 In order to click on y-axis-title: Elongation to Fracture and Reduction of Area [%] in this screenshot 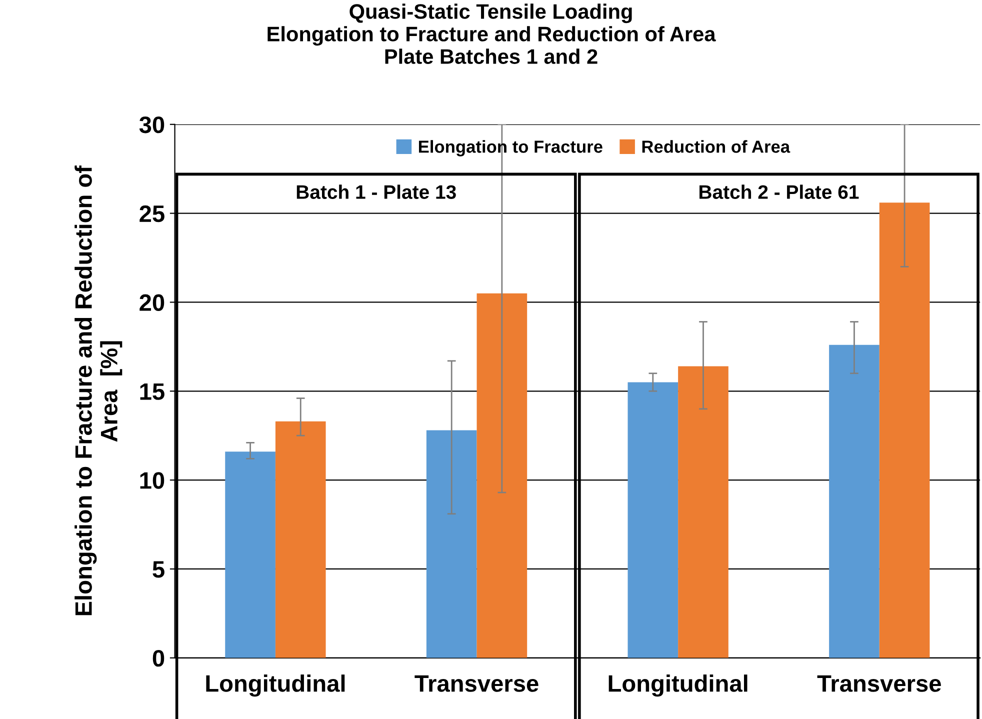, I will do `click(98, 390)`.